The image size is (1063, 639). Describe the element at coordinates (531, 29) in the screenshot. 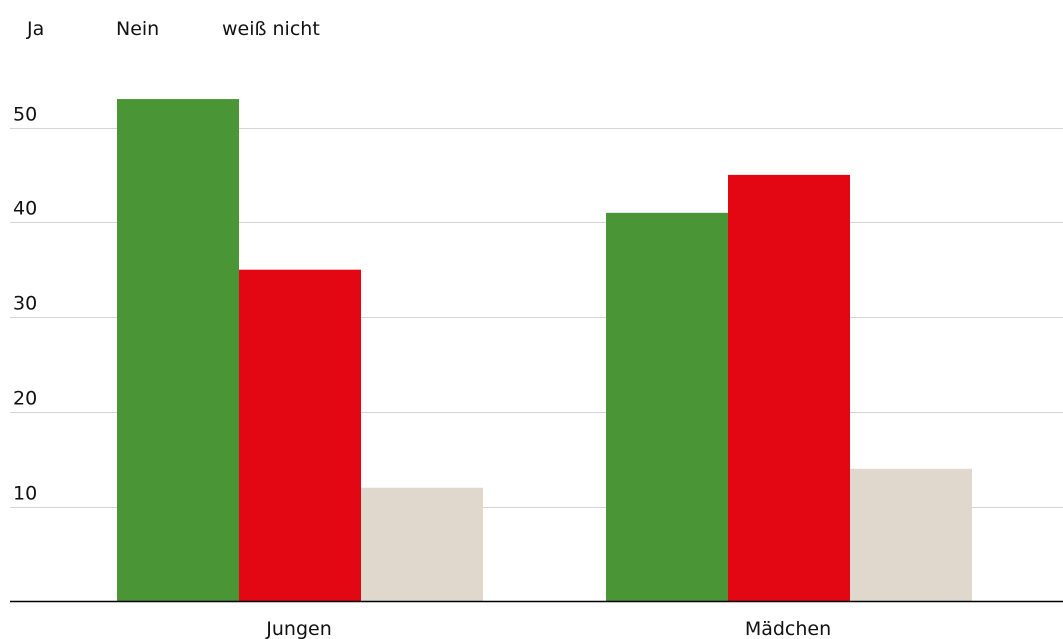

I see `legend: Ja Nein weiß nicht` at that location.